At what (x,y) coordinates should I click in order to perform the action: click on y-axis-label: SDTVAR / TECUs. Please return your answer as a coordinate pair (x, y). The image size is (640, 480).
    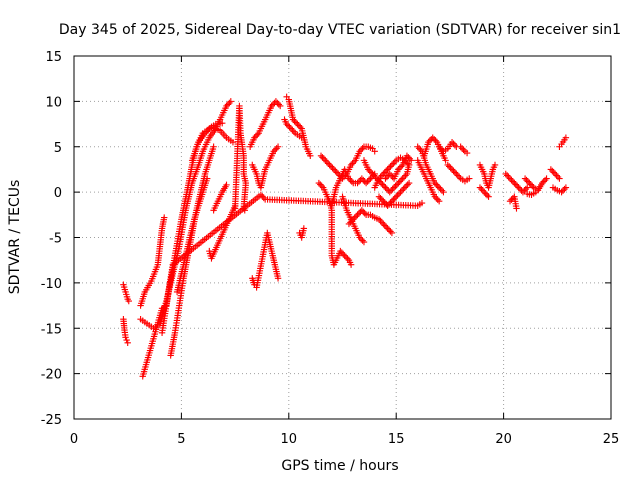
    Looking at the image, I should click on (15, 237).